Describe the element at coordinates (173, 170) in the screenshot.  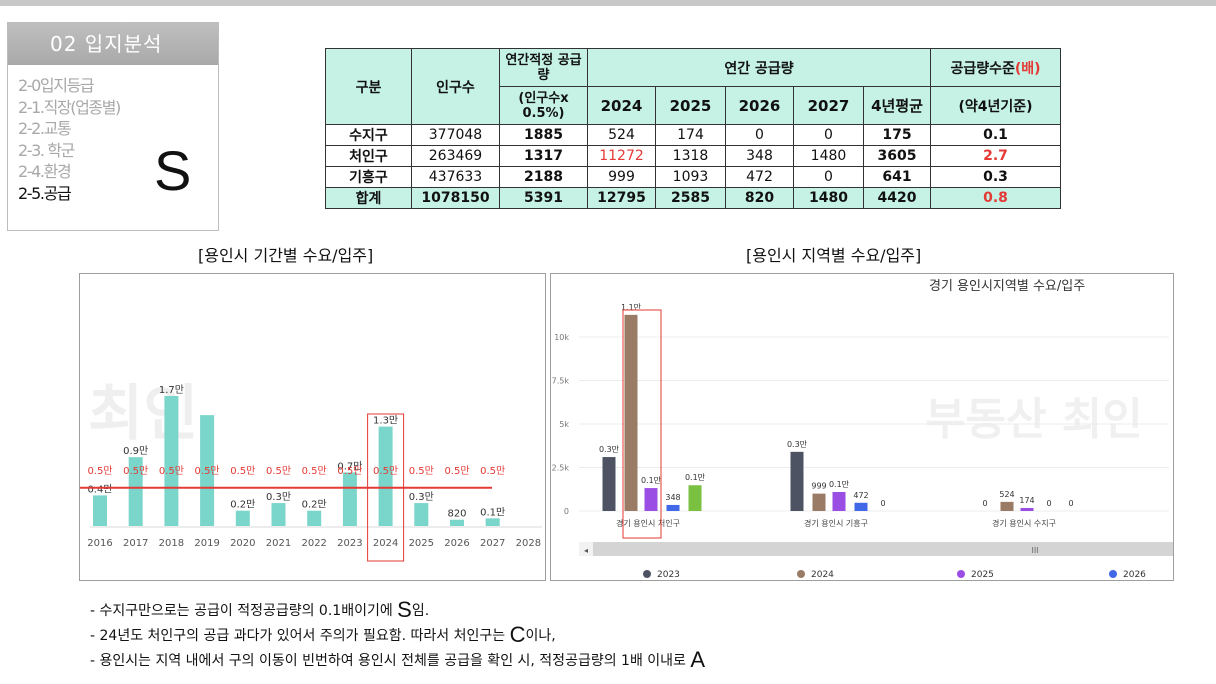
I see `grade-letter: S` at that location.